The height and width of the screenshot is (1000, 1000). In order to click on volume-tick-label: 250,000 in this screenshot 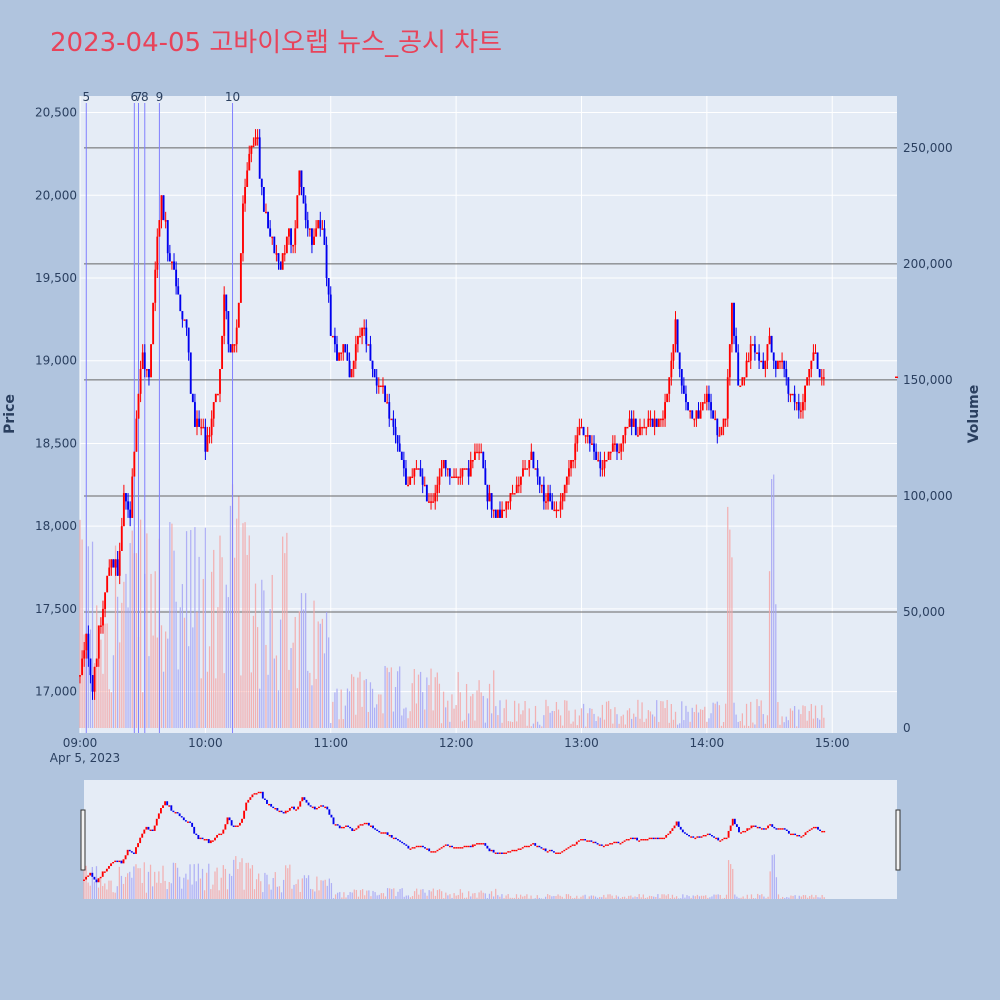, I will do `click(928, 148)`.